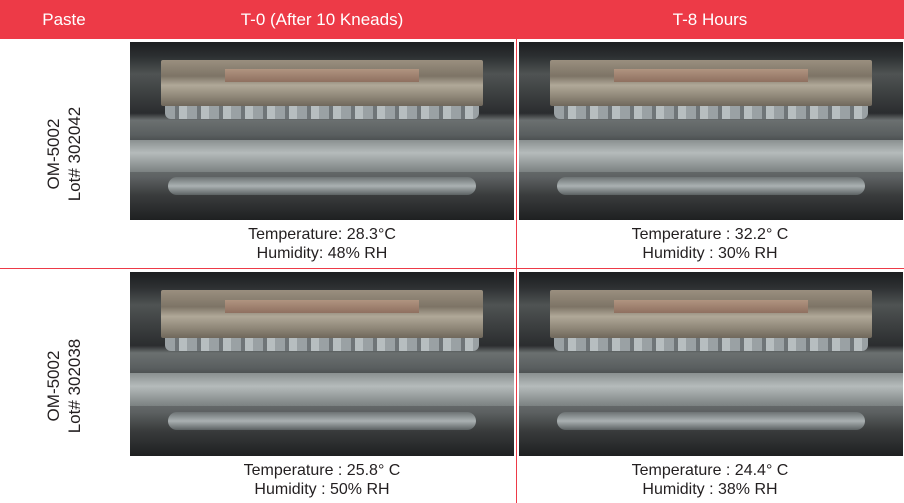 This screenshot has height=503, width=904. Describe the element at coordinates (64, 386) in the screenshot. I see `lot-label: OM-5002 Lot# 302038` at that location.